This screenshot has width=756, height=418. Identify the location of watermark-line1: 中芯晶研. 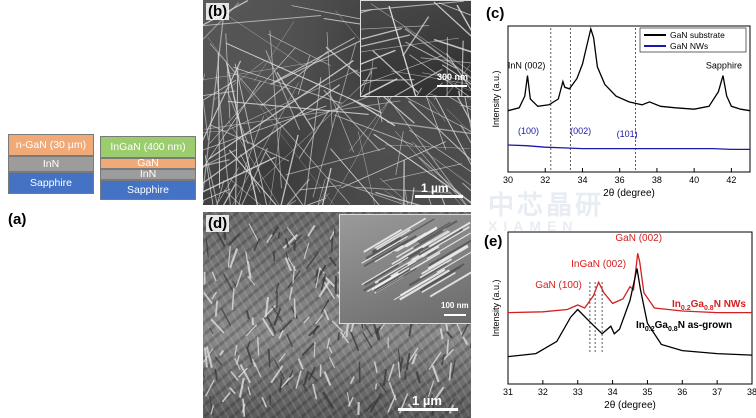
(546, 205).